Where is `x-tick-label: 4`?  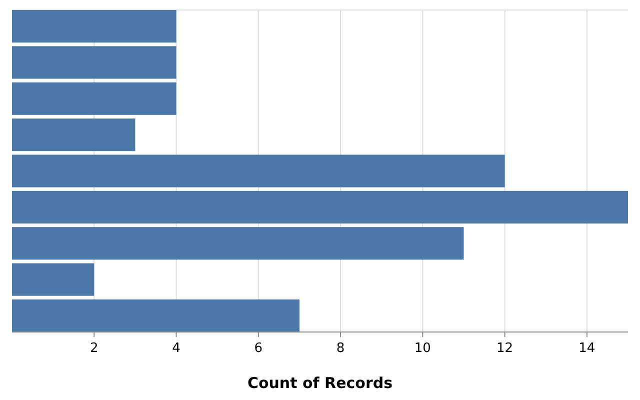 x-tick-label: 4 is located at coordinates (176, 348).